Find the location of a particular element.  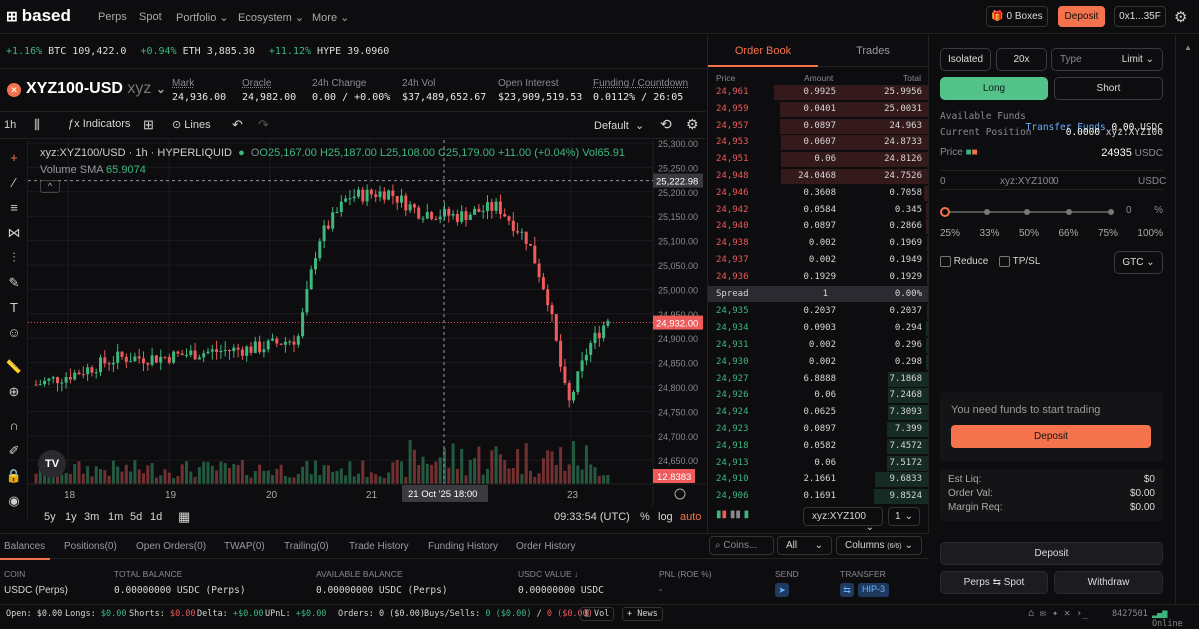

zoom-in-icon: ⊕ is located at coordinates (14, 391).